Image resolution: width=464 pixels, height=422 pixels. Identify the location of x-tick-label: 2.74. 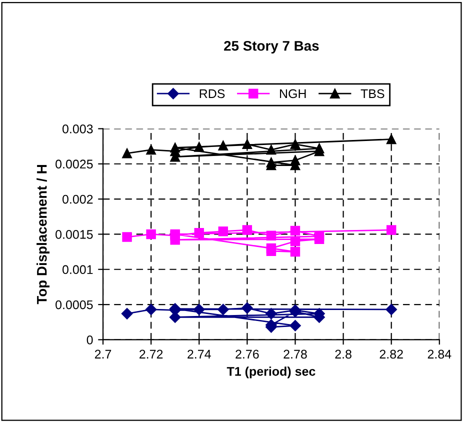
(199, 354).